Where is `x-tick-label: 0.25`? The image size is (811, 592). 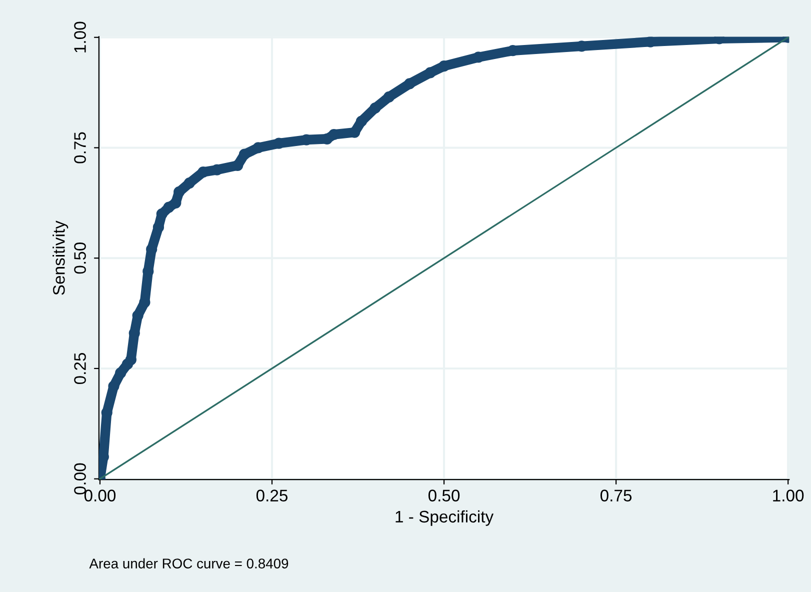 x-tick-label: 0.25 is located at coordinates (272, 496).